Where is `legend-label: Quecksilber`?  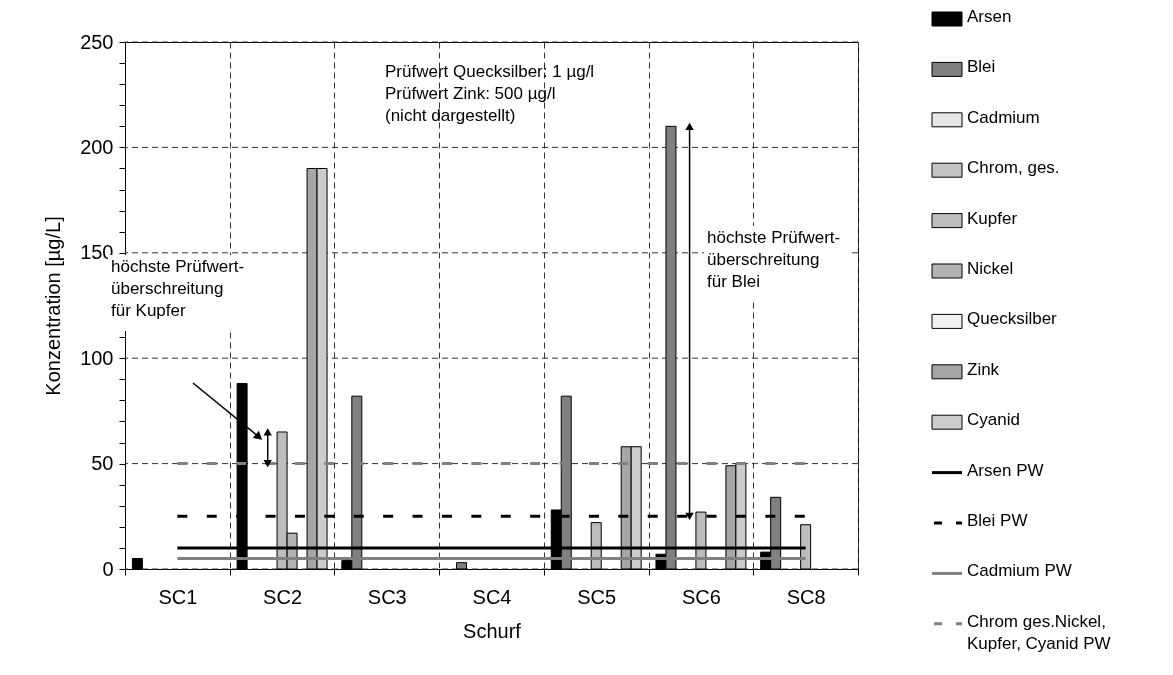
legend-label: Quecksilber is located at coordinates (1012, 319).